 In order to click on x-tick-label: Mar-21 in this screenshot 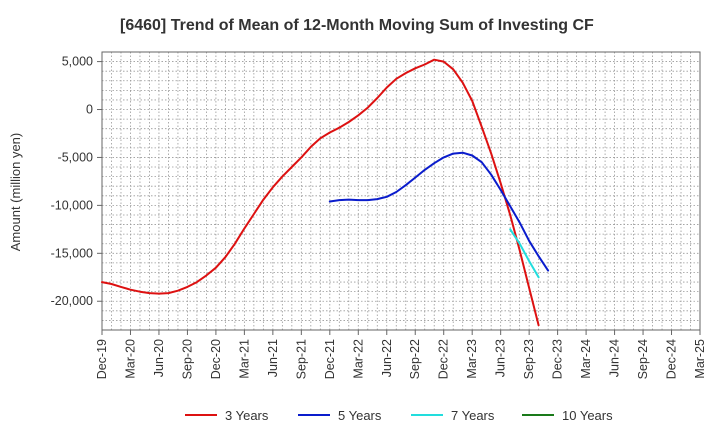, I will do `click(244, 359)`.